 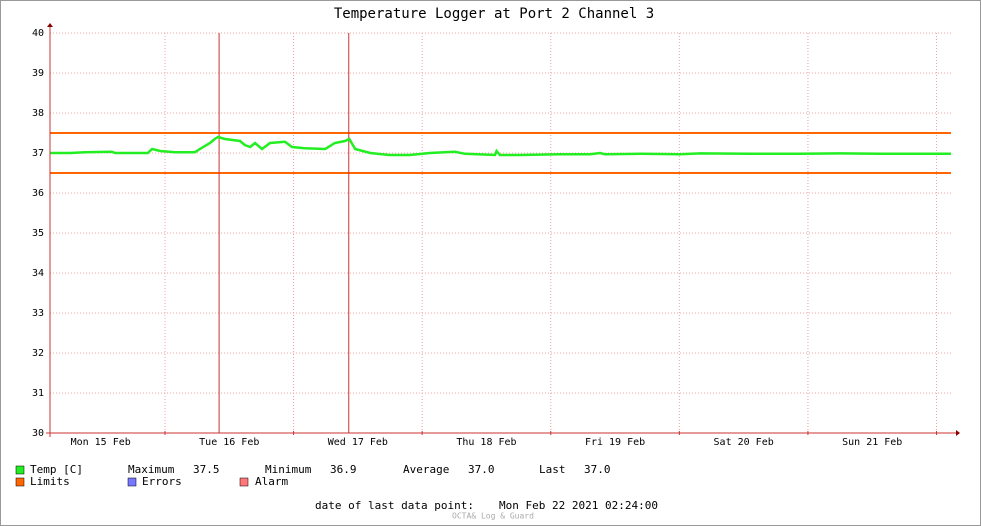 I want to click on y-tick-label: 38, so click(x=38, y=113).